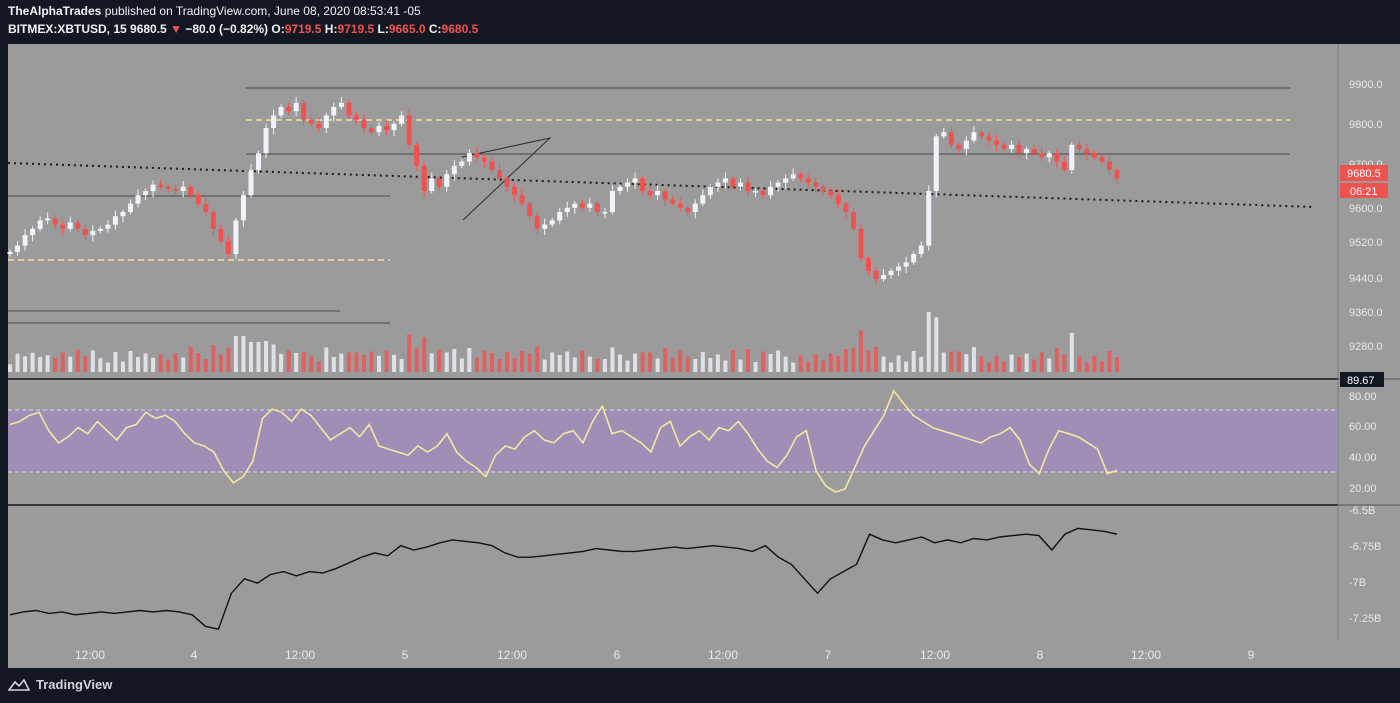 Image resolution: width=1400 pixels, height=703 pixels. Describe the element at coordinates (55, 11) in the screenshot. I see `publisher-name: TheAlphaTrades` at that location.